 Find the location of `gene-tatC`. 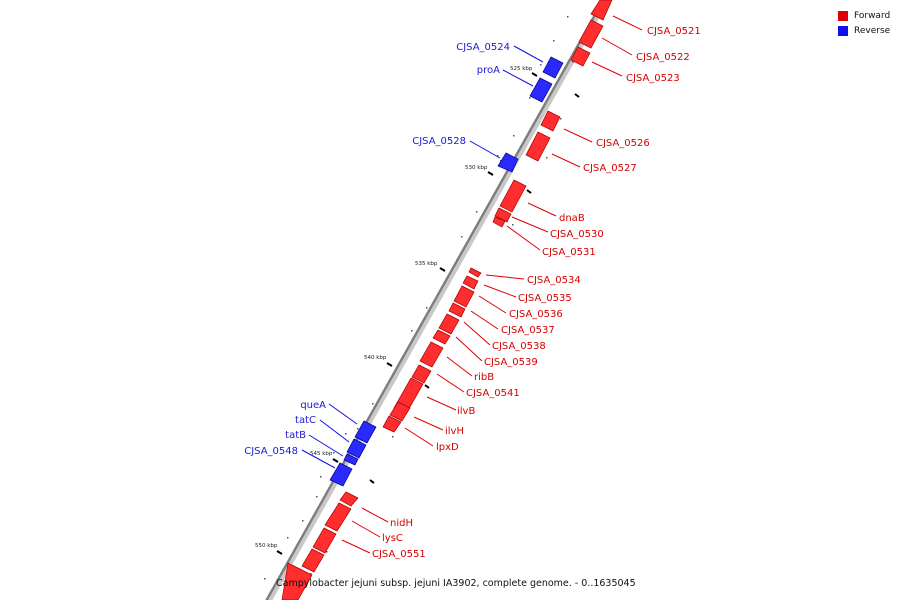

gene-tatC is located at coordinates (356, 448).